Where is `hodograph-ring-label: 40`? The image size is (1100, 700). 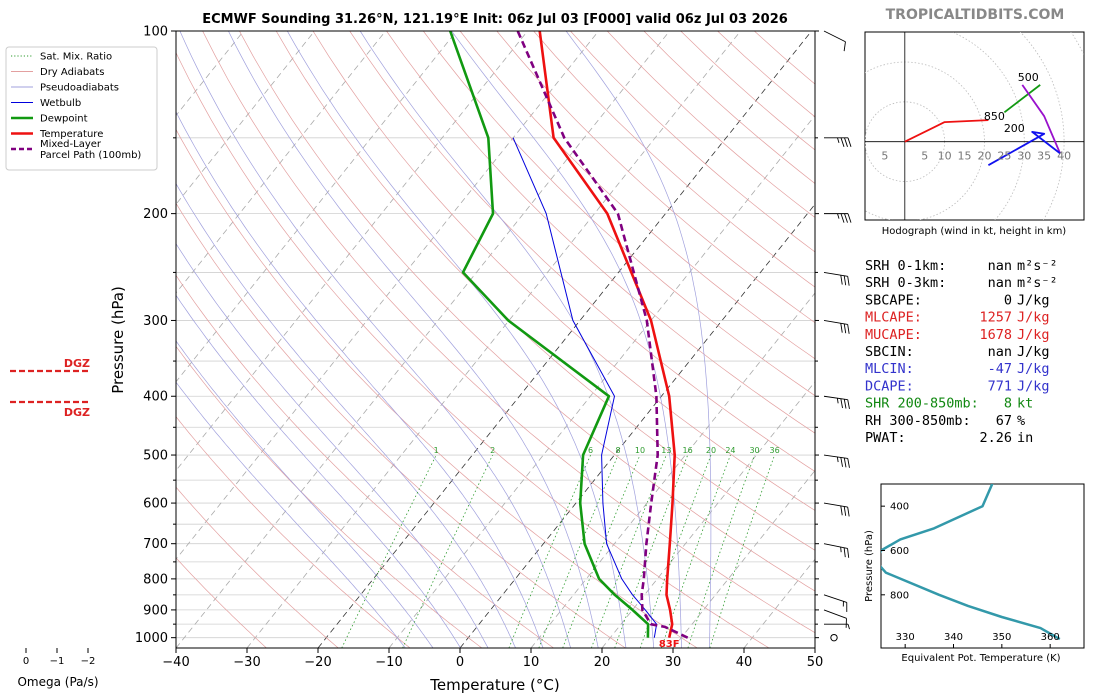 hodograph-ring-label: 40 is located at coordinates (1064, 156).